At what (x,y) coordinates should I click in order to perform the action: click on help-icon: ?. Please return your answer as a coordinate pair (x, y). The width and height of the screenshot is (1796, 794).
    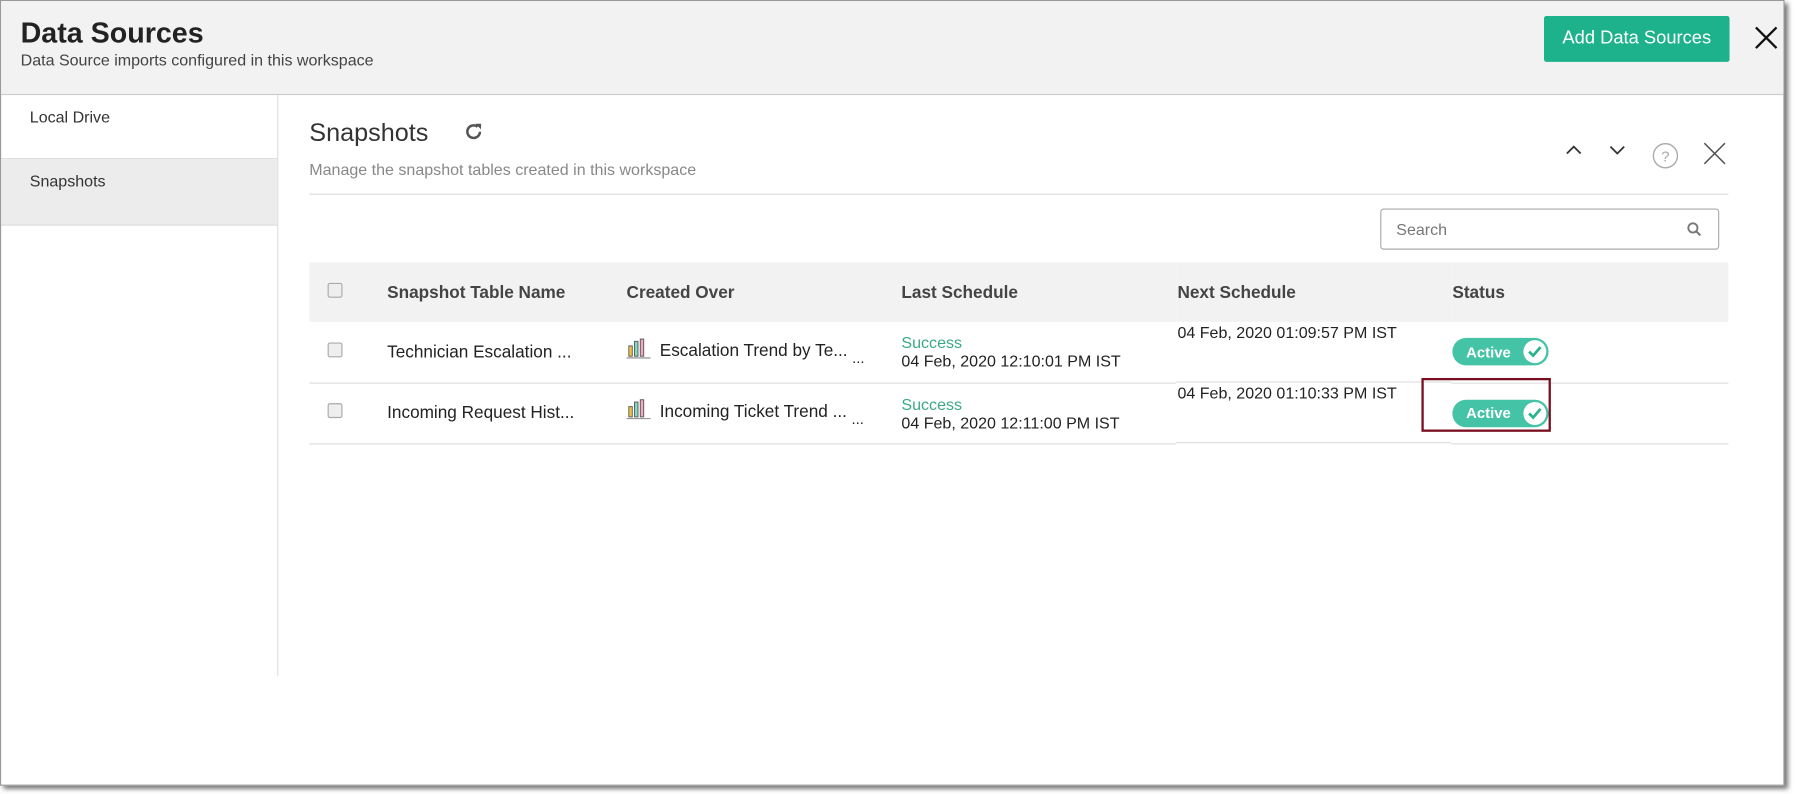
    Looking at the image, I should click on (1665, 155).